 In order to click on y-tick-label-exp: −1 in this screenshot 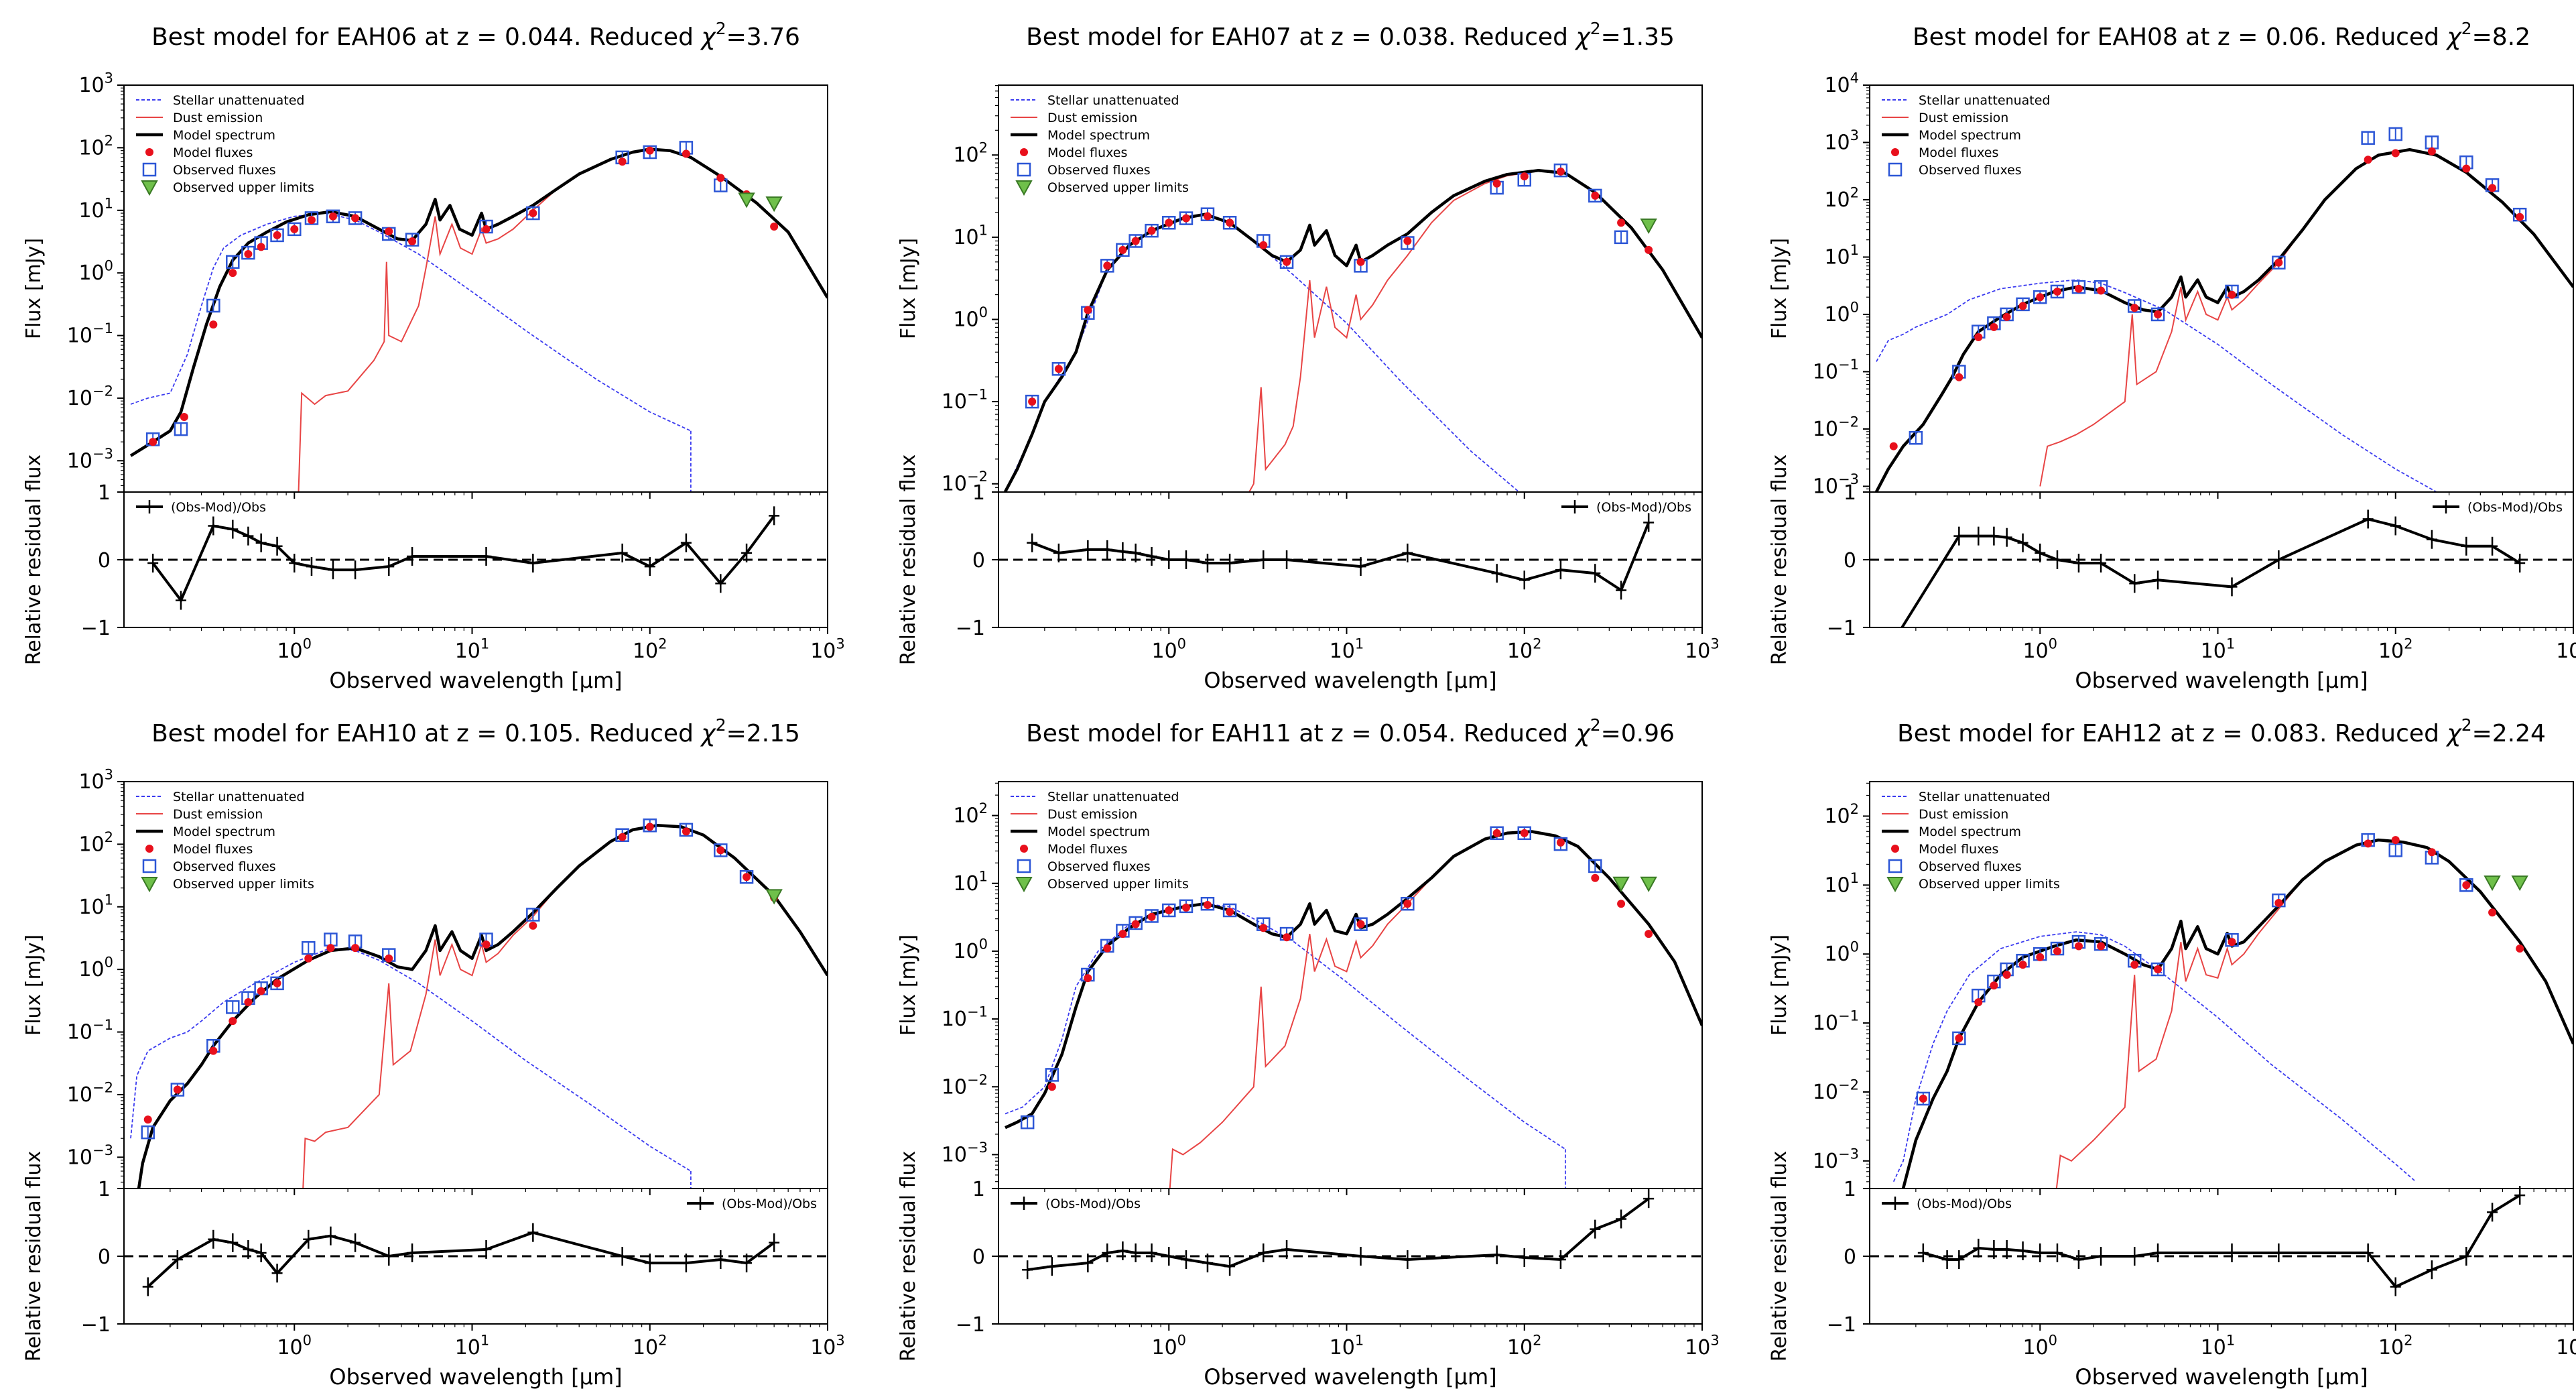, I will do `click(977, 395)`.